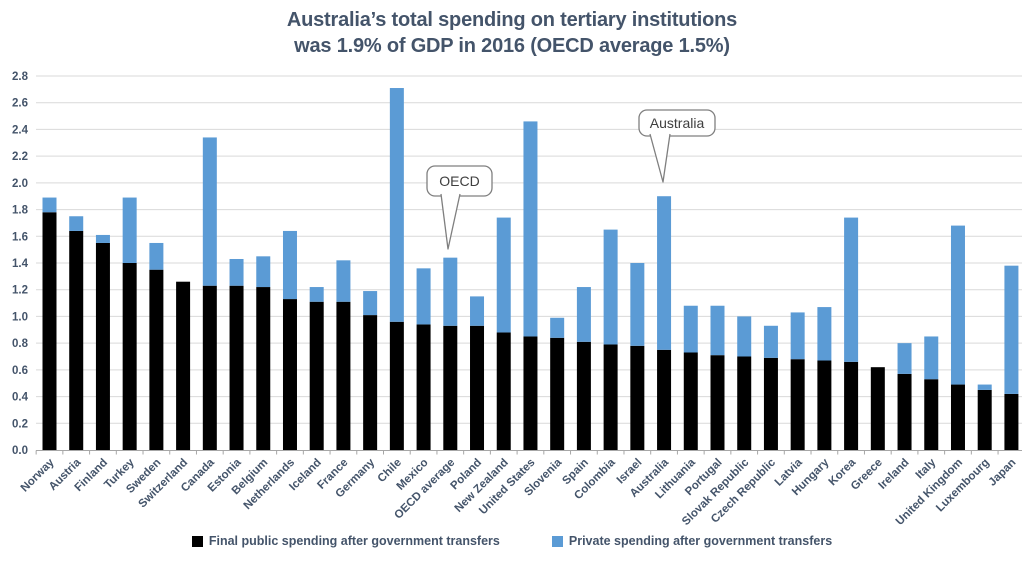  Describe the element at coordinates (20, 344) in the screenshot. I see `y-axis-tick-label: 0.8` at that location.